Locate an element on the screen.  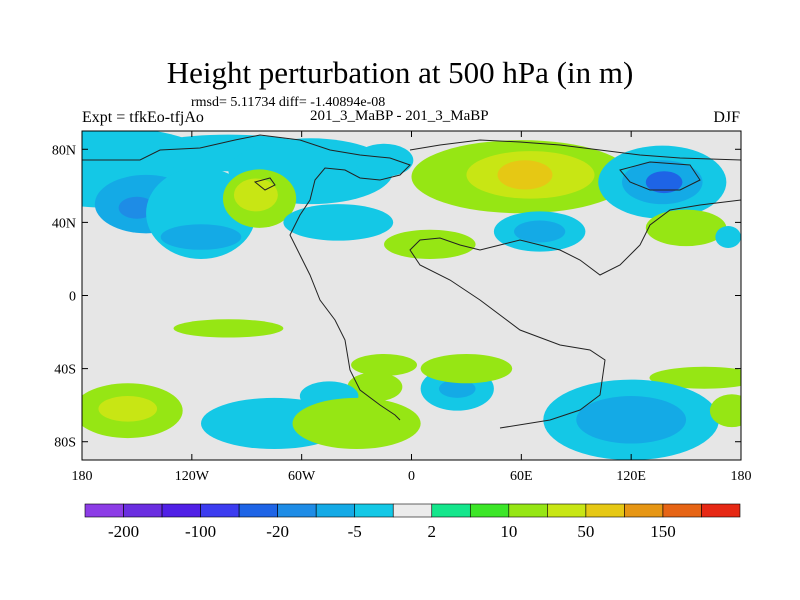
colorbar-label-1: -100 is located at coordinates (200, 531).